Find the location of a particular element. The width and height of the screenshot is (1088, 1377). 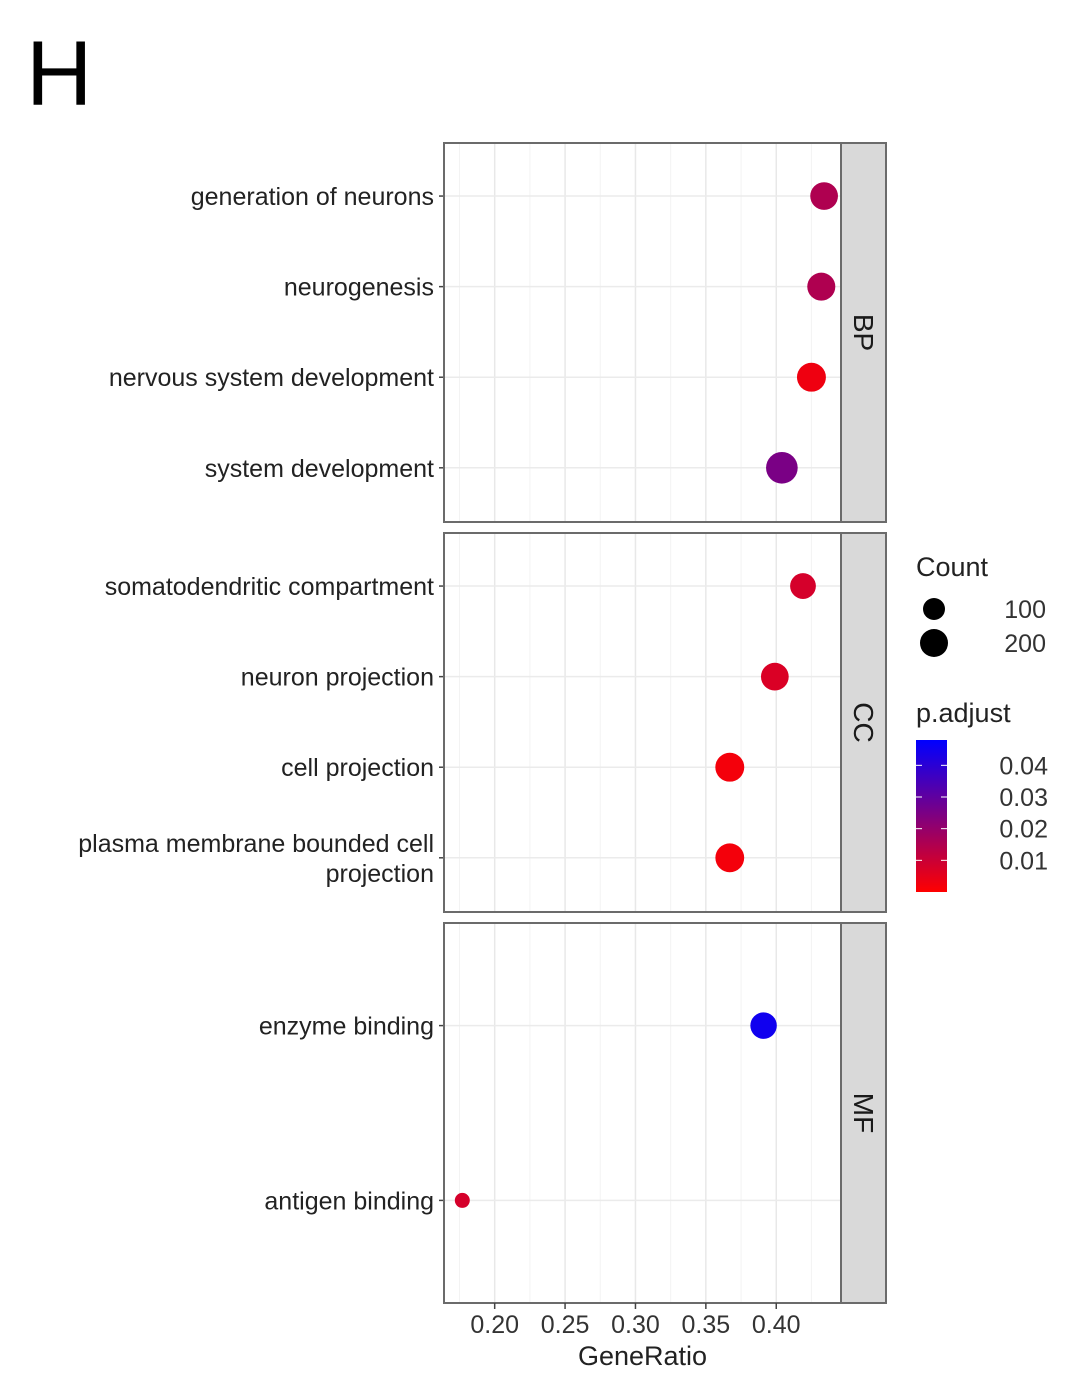

y-tick-label-line: plasma membrane bounded cell is located at coordinates (256, 844).